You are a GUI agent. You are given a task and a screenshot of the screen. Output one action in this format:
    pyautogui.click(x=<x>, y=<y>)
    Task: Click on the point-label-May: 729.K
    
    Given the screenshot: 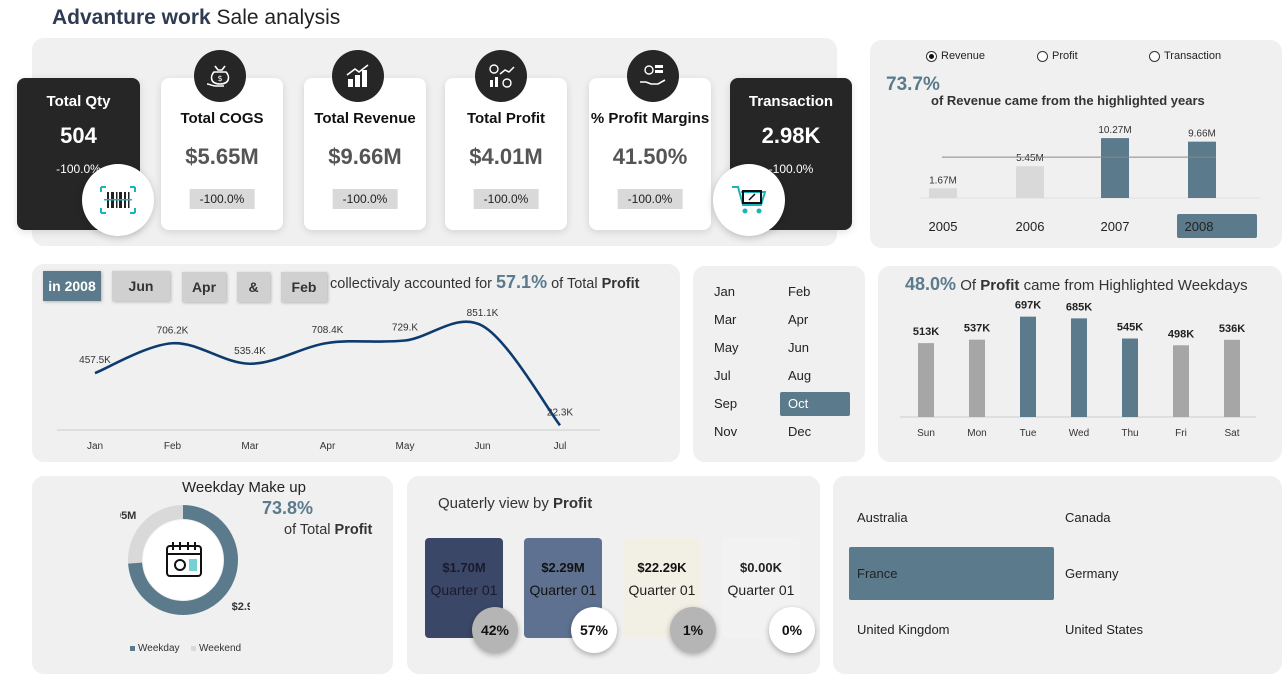 What is the action you would take?
    pyautogui.click(x=405, y=328)
    